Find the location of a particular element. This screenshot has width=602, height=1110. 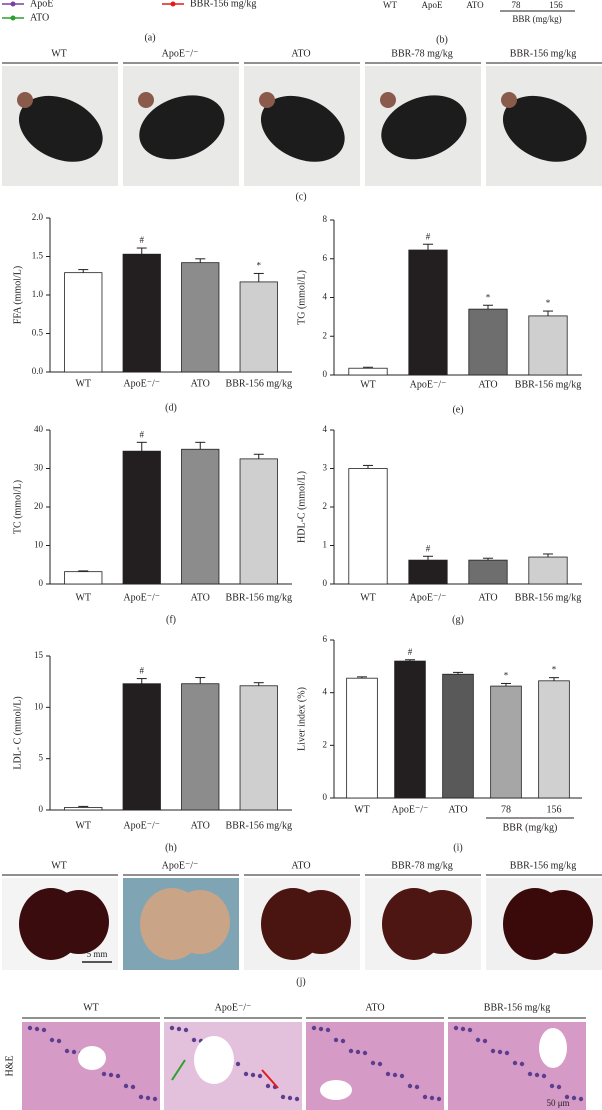

y-tick-label: 0.0 is located at coordinates (38, 371).